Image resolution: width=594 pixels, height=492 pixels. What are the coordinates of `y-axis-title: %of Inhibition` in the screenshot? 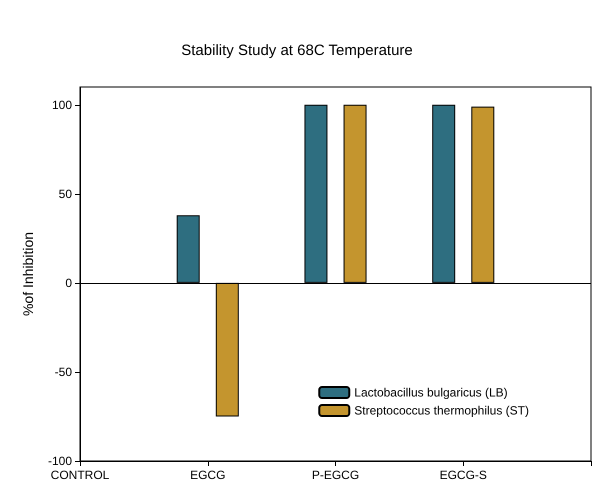 It's located at (28, 274).